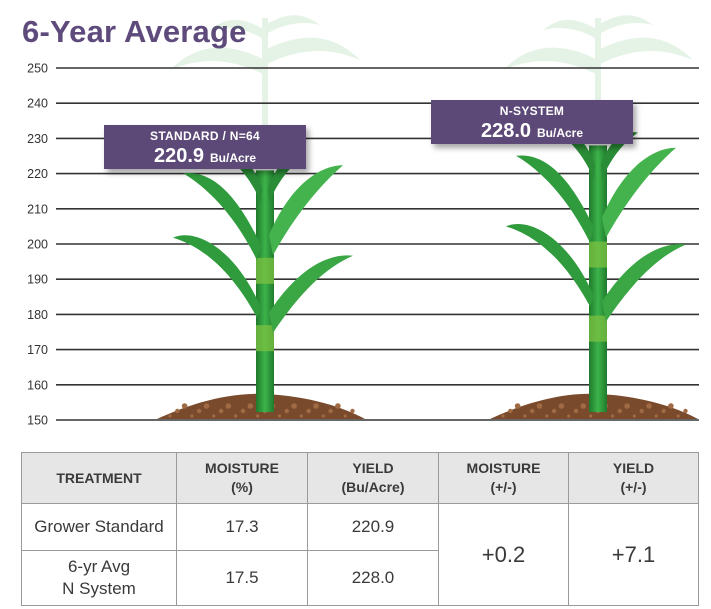 This screenshot has height=609, width=711. I want to click on value-callout: N-SYSTEM 228.0 Bu/Acre, so click(532, 122).